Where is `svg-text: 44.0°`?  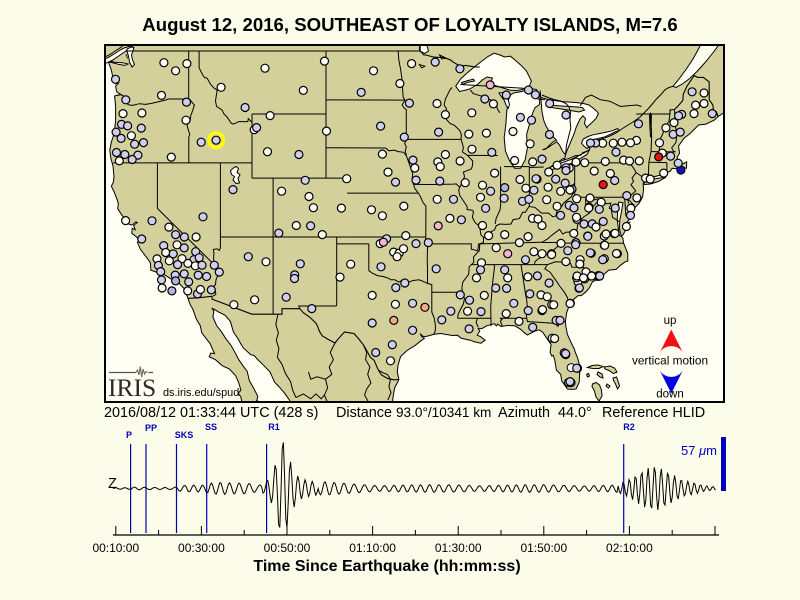
svg-text: 44.0° is located at coordinates (575, 413).